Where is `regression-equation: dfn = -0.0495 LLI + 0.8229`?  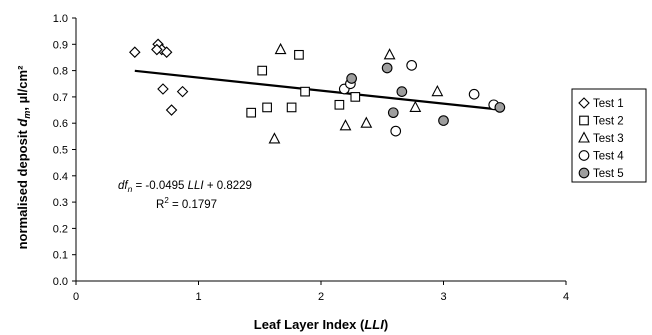 regression-equation: dfn = -0.0495 LLI + 0.8229 is located at coordinates (185, 187).